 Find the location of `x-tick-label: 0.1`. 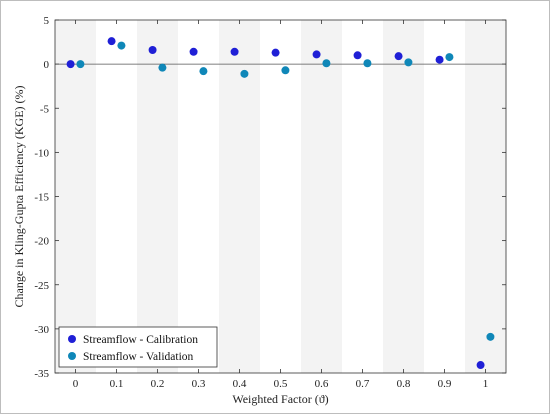

x-tick-label: 0.1 is located at coordinates (117, 384).